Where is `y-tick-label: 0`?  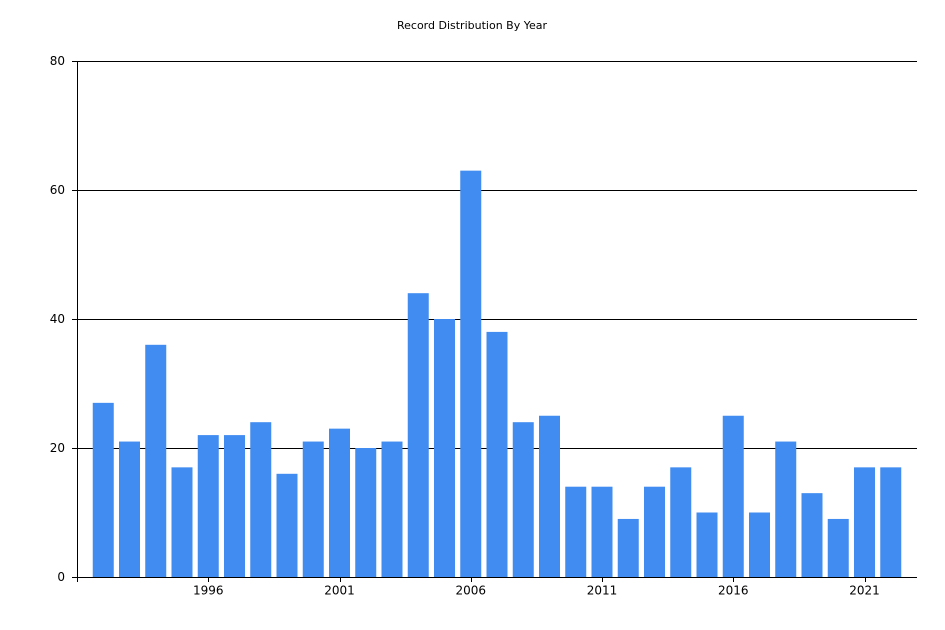
y-tick-label: 0 is located at coordinates (61, 577).